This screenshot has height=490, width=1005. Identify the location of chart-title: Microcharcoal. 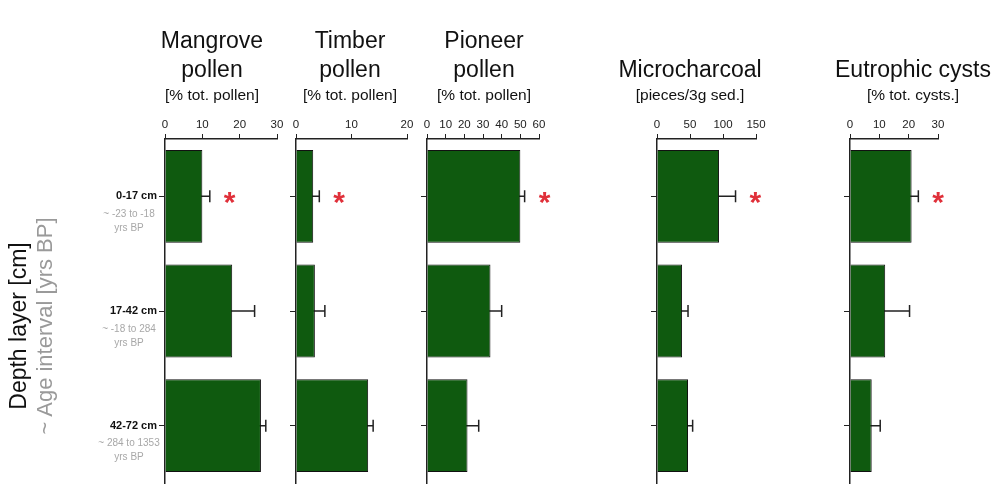
(690, 69).